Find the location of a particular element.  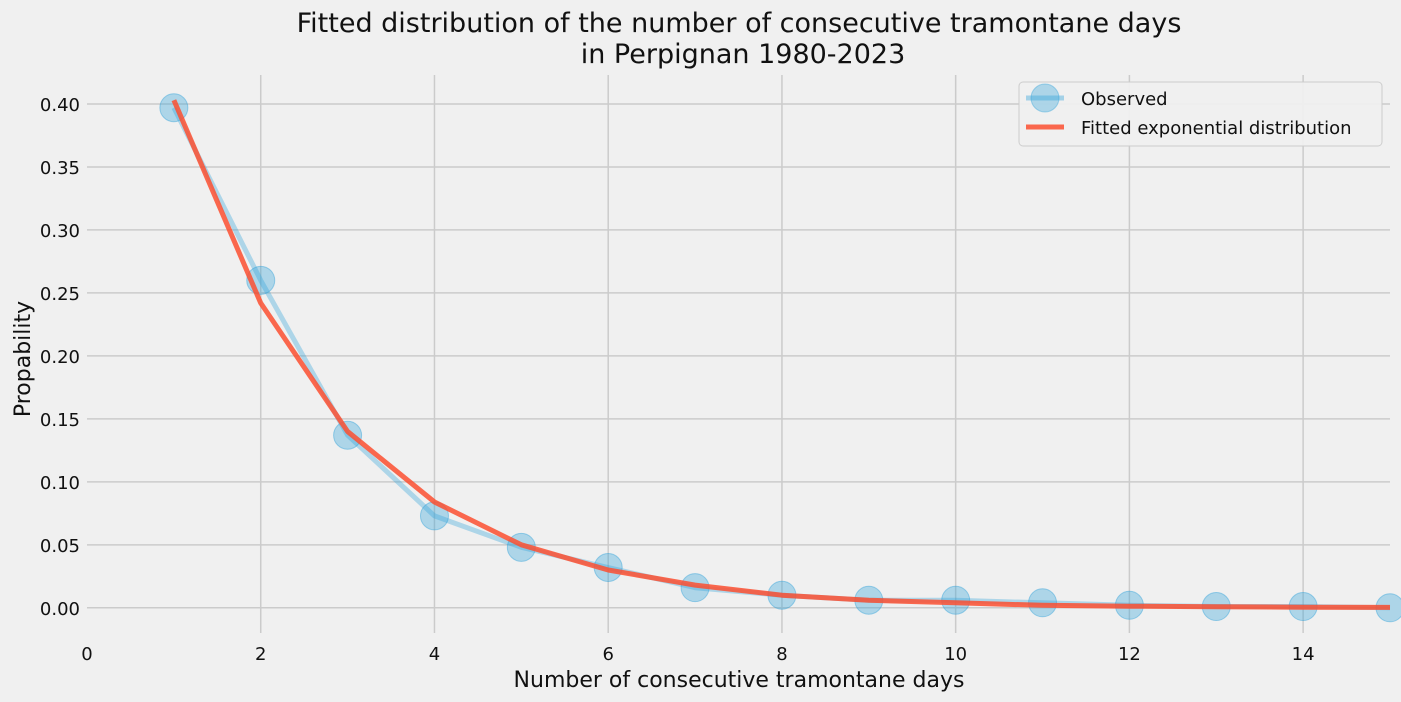

legend-label-fitted: Fitted exponential distribution is located at coordinates (1216, 128).